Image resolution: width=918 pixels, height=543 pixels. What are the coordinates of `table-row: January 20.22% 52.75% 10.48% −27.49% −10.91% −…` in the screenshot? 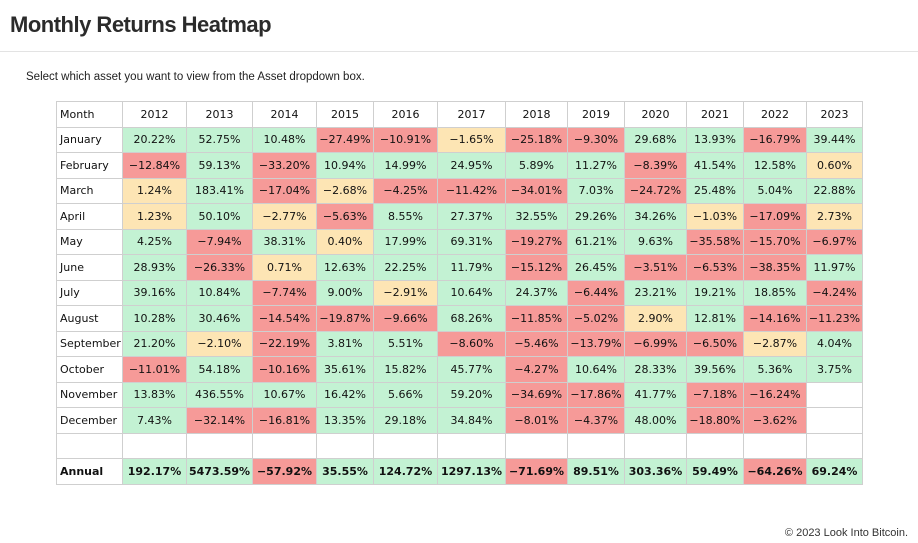 It's located at (459, 139).